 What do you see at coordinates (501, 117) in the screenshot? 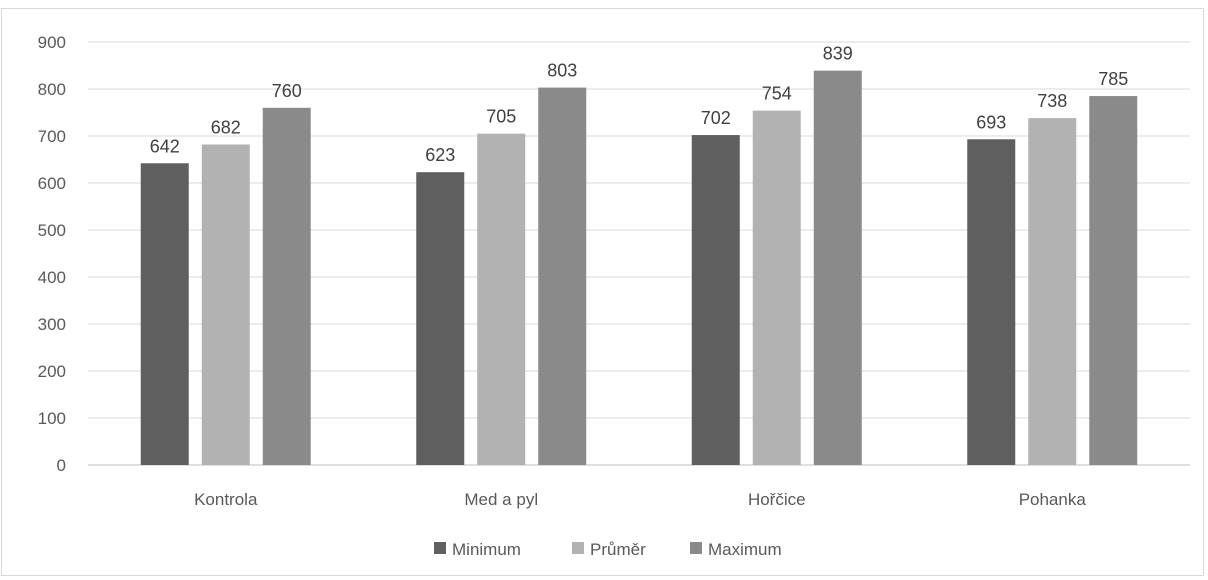
I see `data-label: 705` at bounding box center [501, 117].